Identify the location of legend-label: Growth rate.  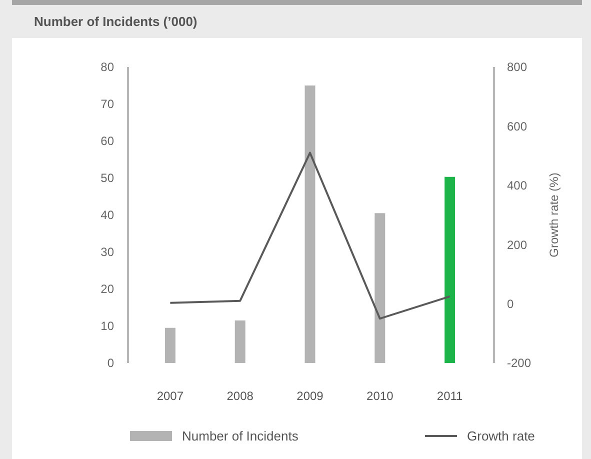
(501, 436).